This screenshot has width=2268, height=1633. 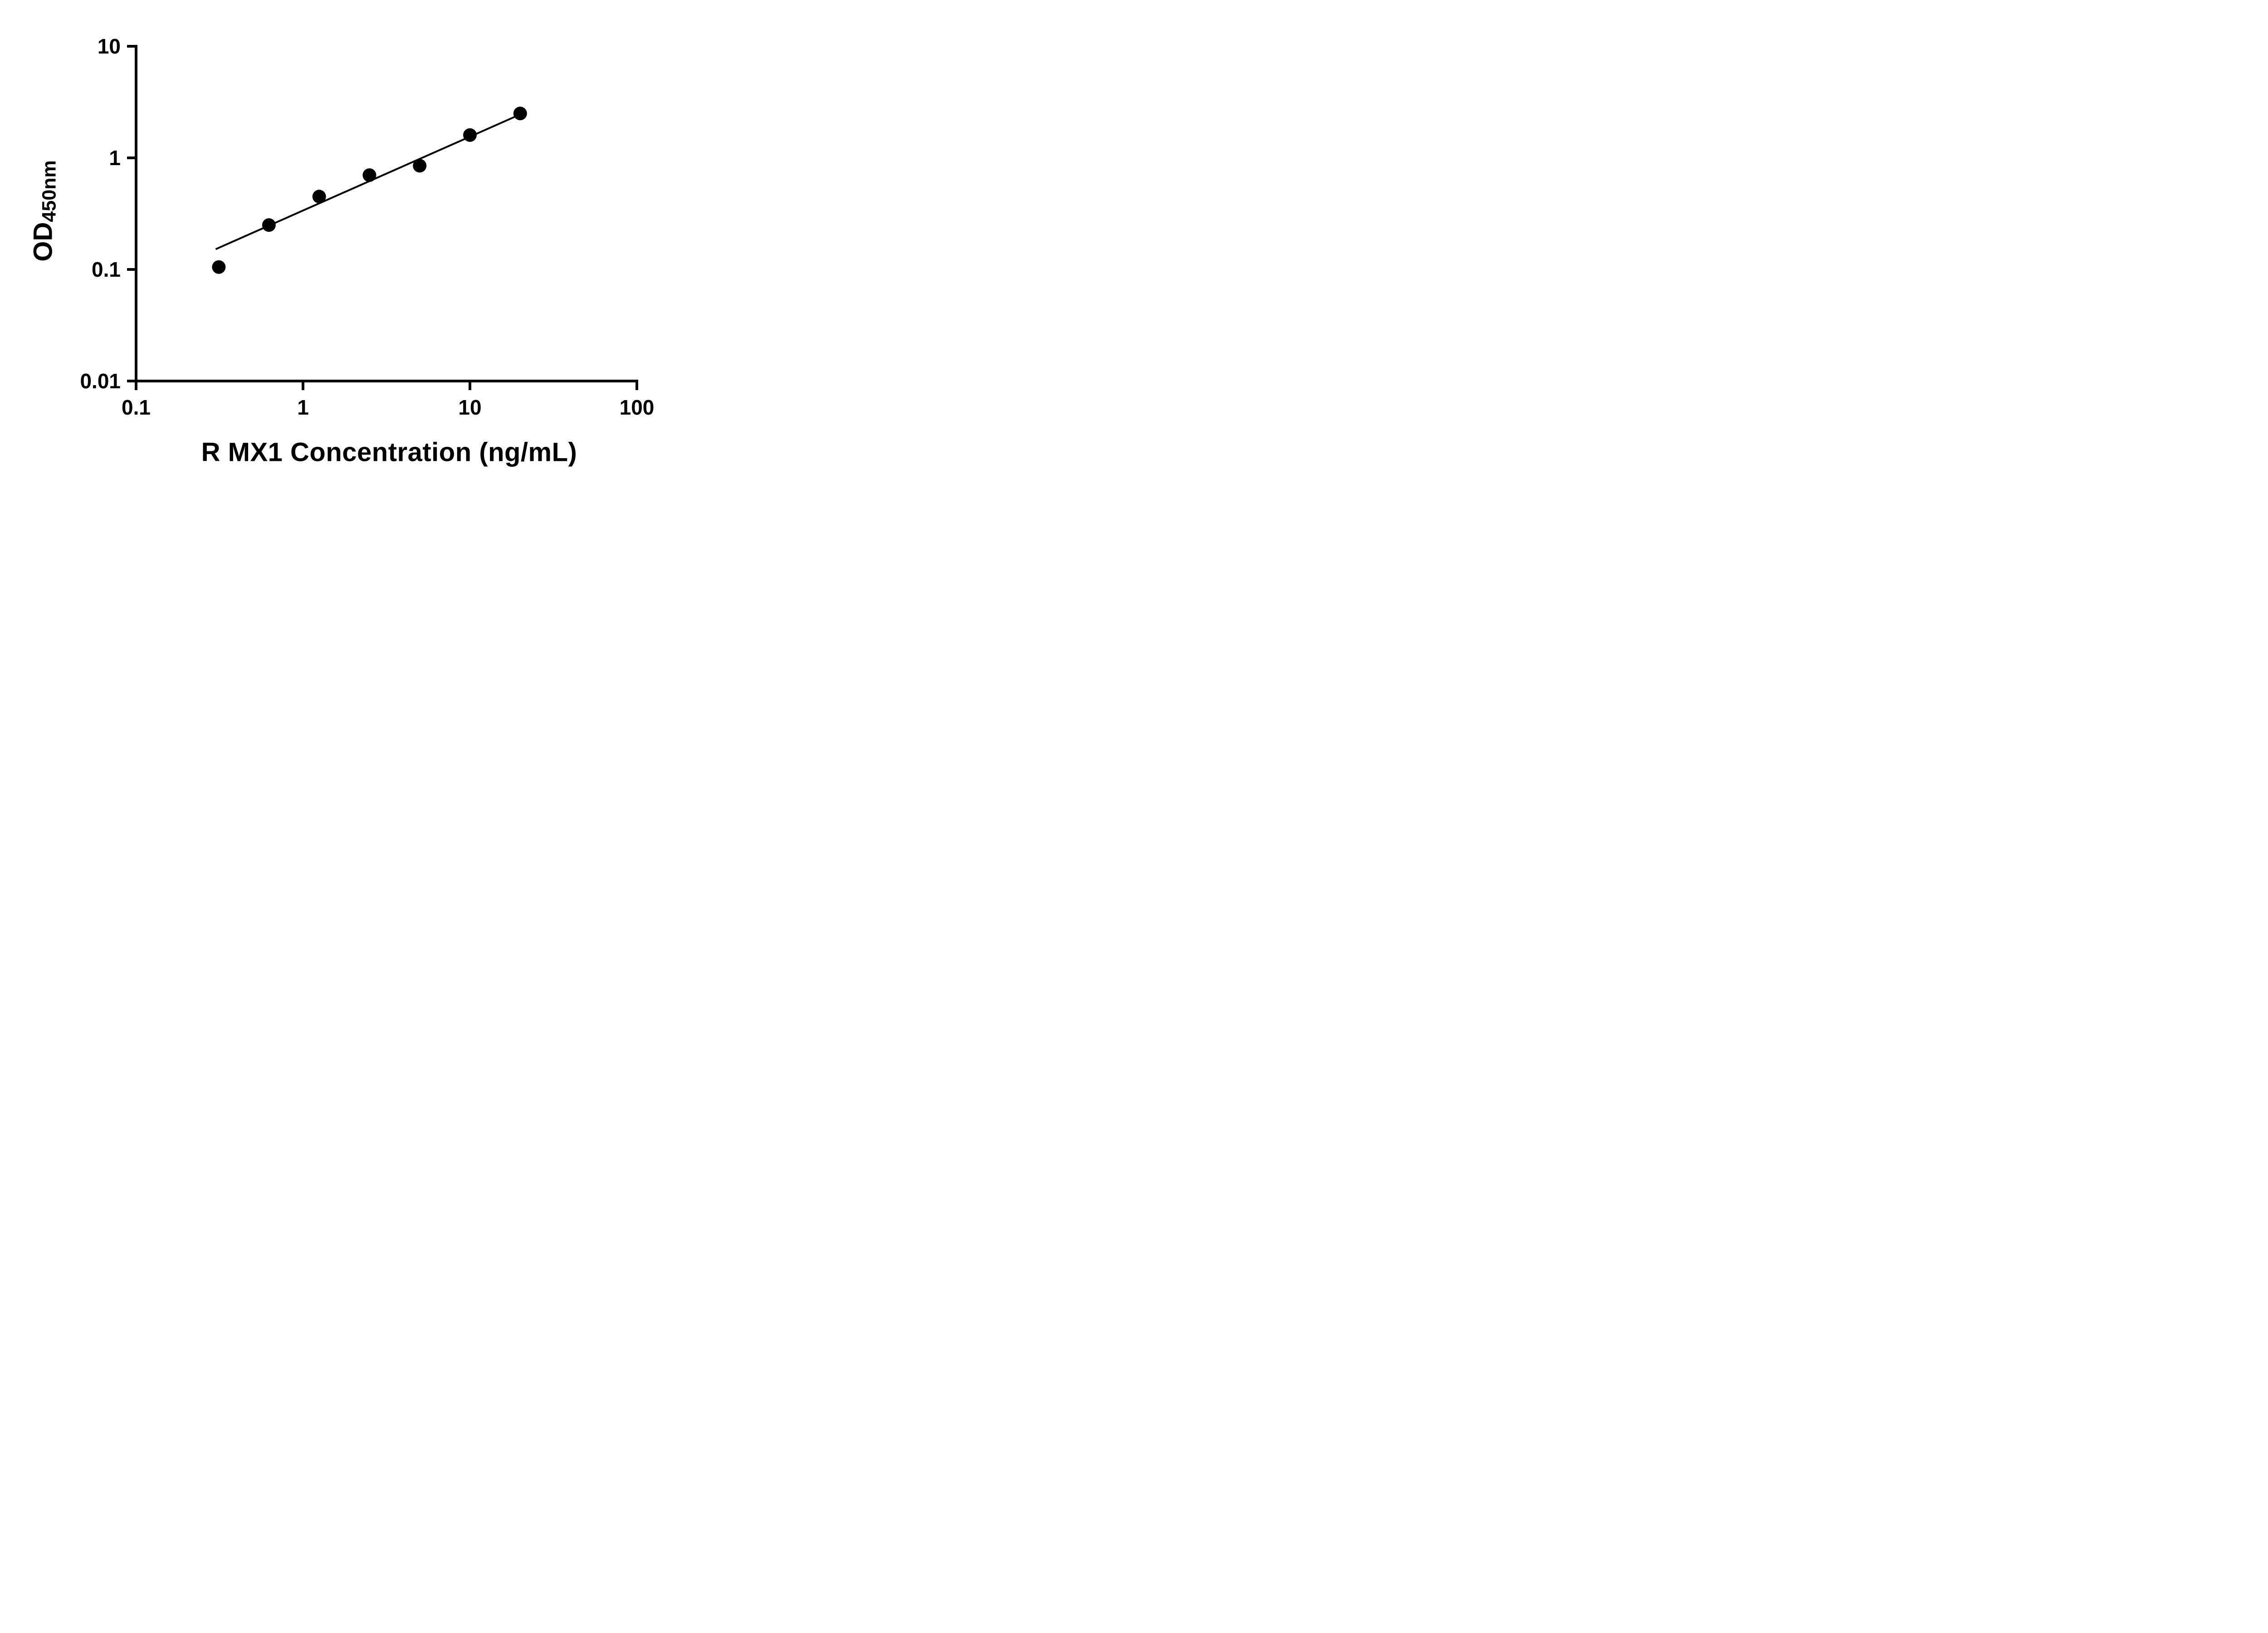 What do you see at coordinates (137, 407) in the screenshot?
I see `x-tick-label: 0.1` at bounding box center [137, 407].